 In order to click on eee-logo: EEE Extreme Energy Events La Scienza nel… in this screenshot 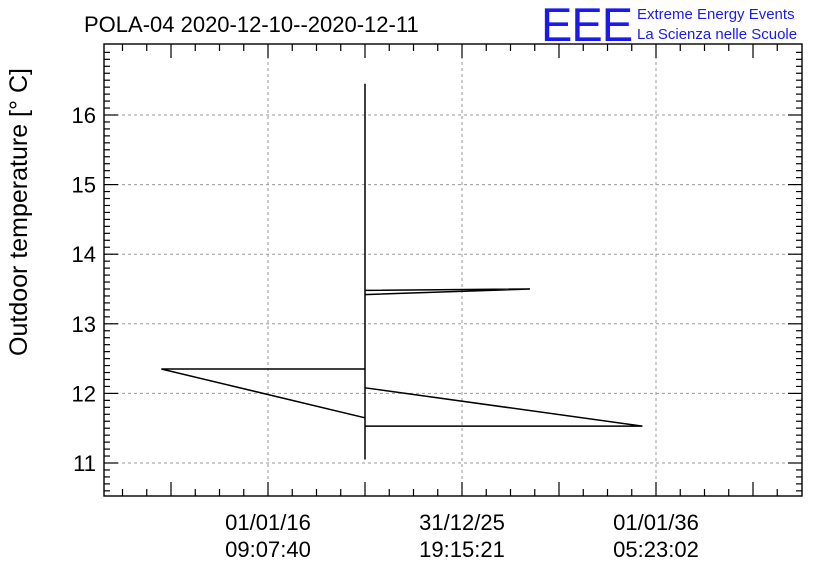, I will do `click(669, 25)`.